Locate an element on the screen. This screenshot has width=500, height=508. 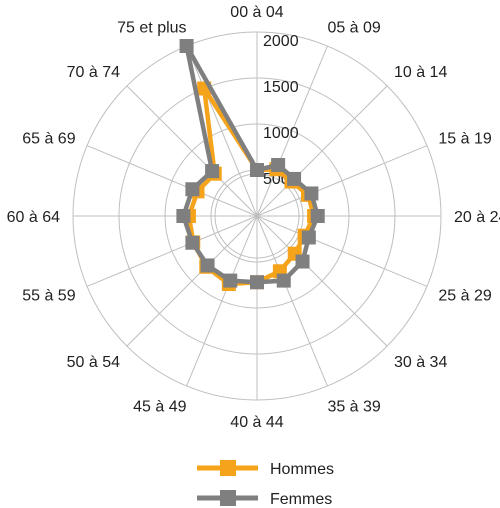
legend-item-hommes: Hommes is located at coordinates (265, 469).